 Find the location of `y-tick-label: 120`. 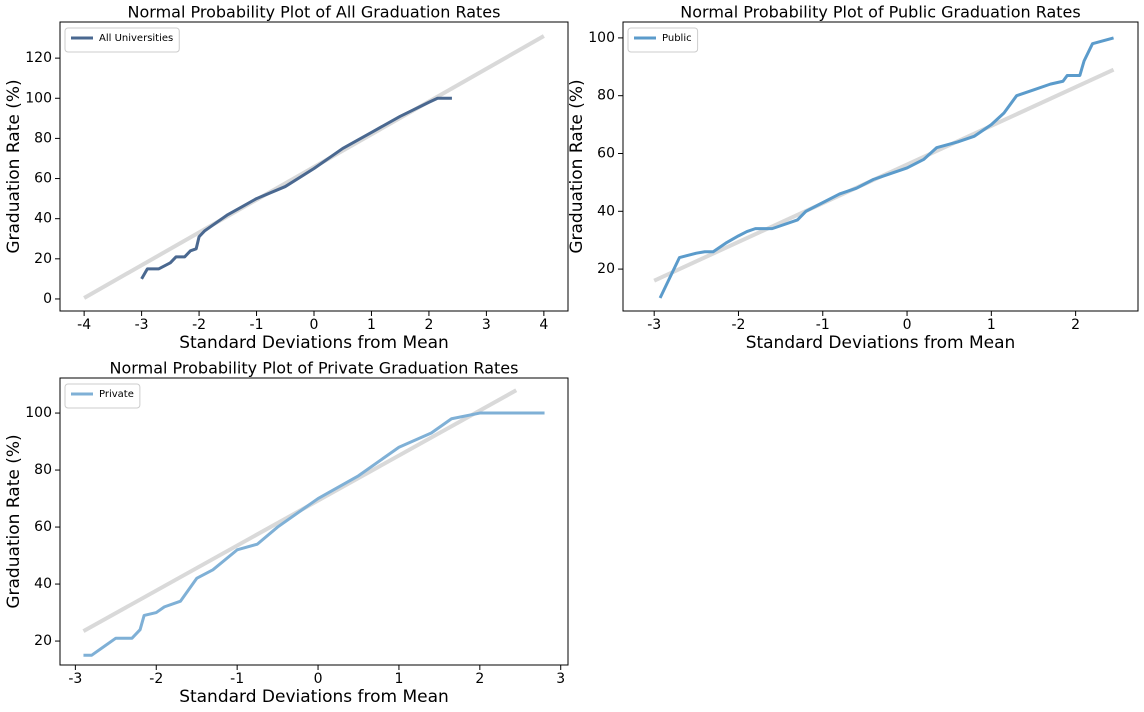

y-tick-label: 120 is located at coordinates (38, 58).